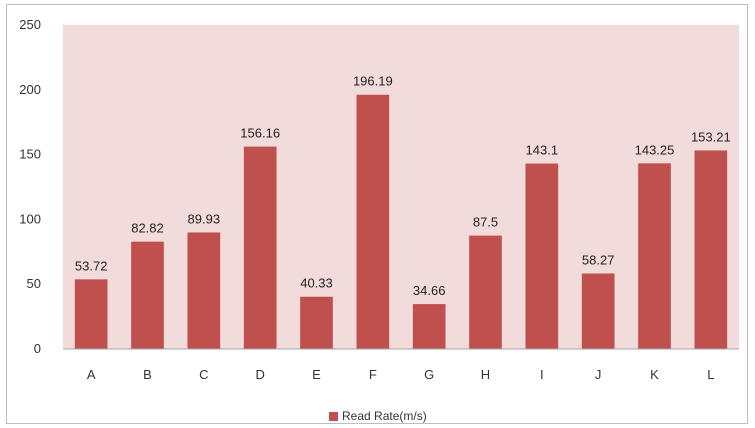 The height and width of the screenshot is (428, 755). I want to click on data-label: 153.21, so click(711, 136).